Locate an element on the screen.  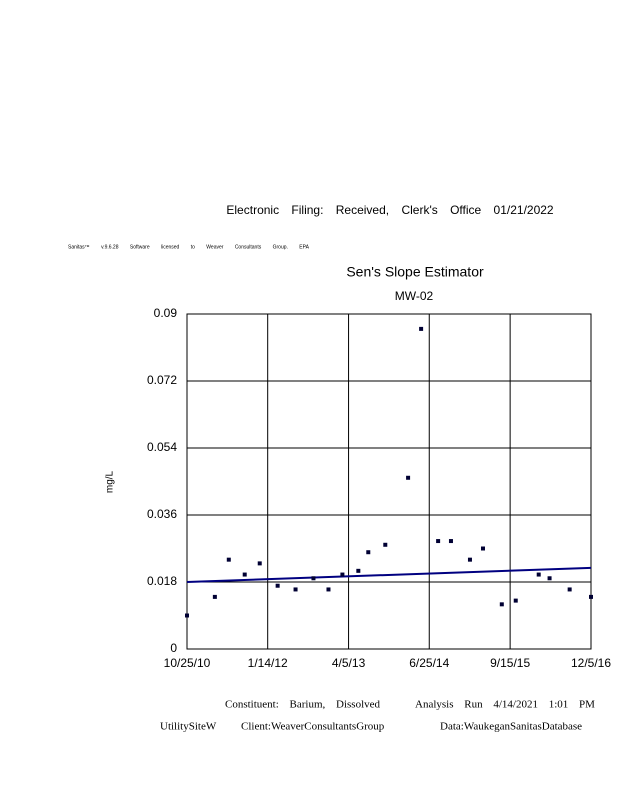
x-tick-label: 9/15/15 is located at coordinates (510, 663).